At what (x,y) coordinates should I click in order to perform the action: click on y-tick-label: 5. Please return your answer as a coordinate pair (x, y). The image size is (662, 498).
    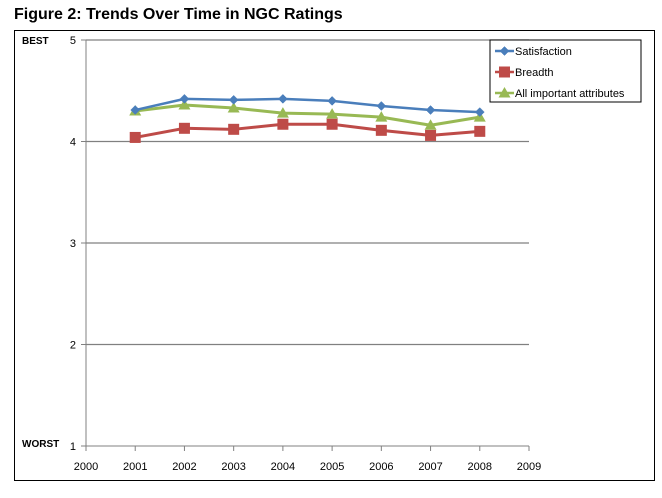
    Looking at the image, I should click on (73, 41).